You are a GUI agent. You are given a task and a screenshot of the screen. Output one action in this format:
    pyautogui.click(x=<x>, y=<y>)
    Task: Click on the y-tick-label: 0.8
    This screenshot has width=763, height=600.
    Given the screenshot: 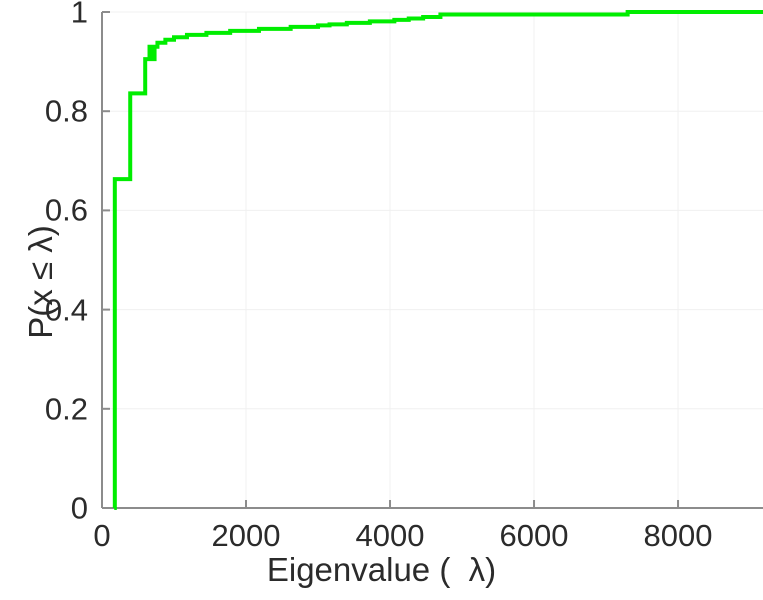 What is the action you would take?
    pyautogui.click(x=66, y=111)
    